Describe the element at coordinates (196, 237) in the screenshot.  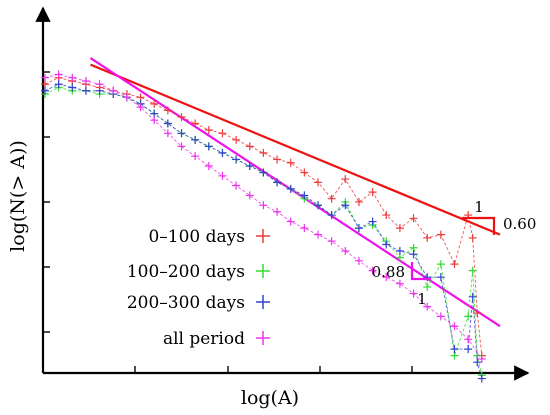
I see `legend-label: 0–100 days` at that location.